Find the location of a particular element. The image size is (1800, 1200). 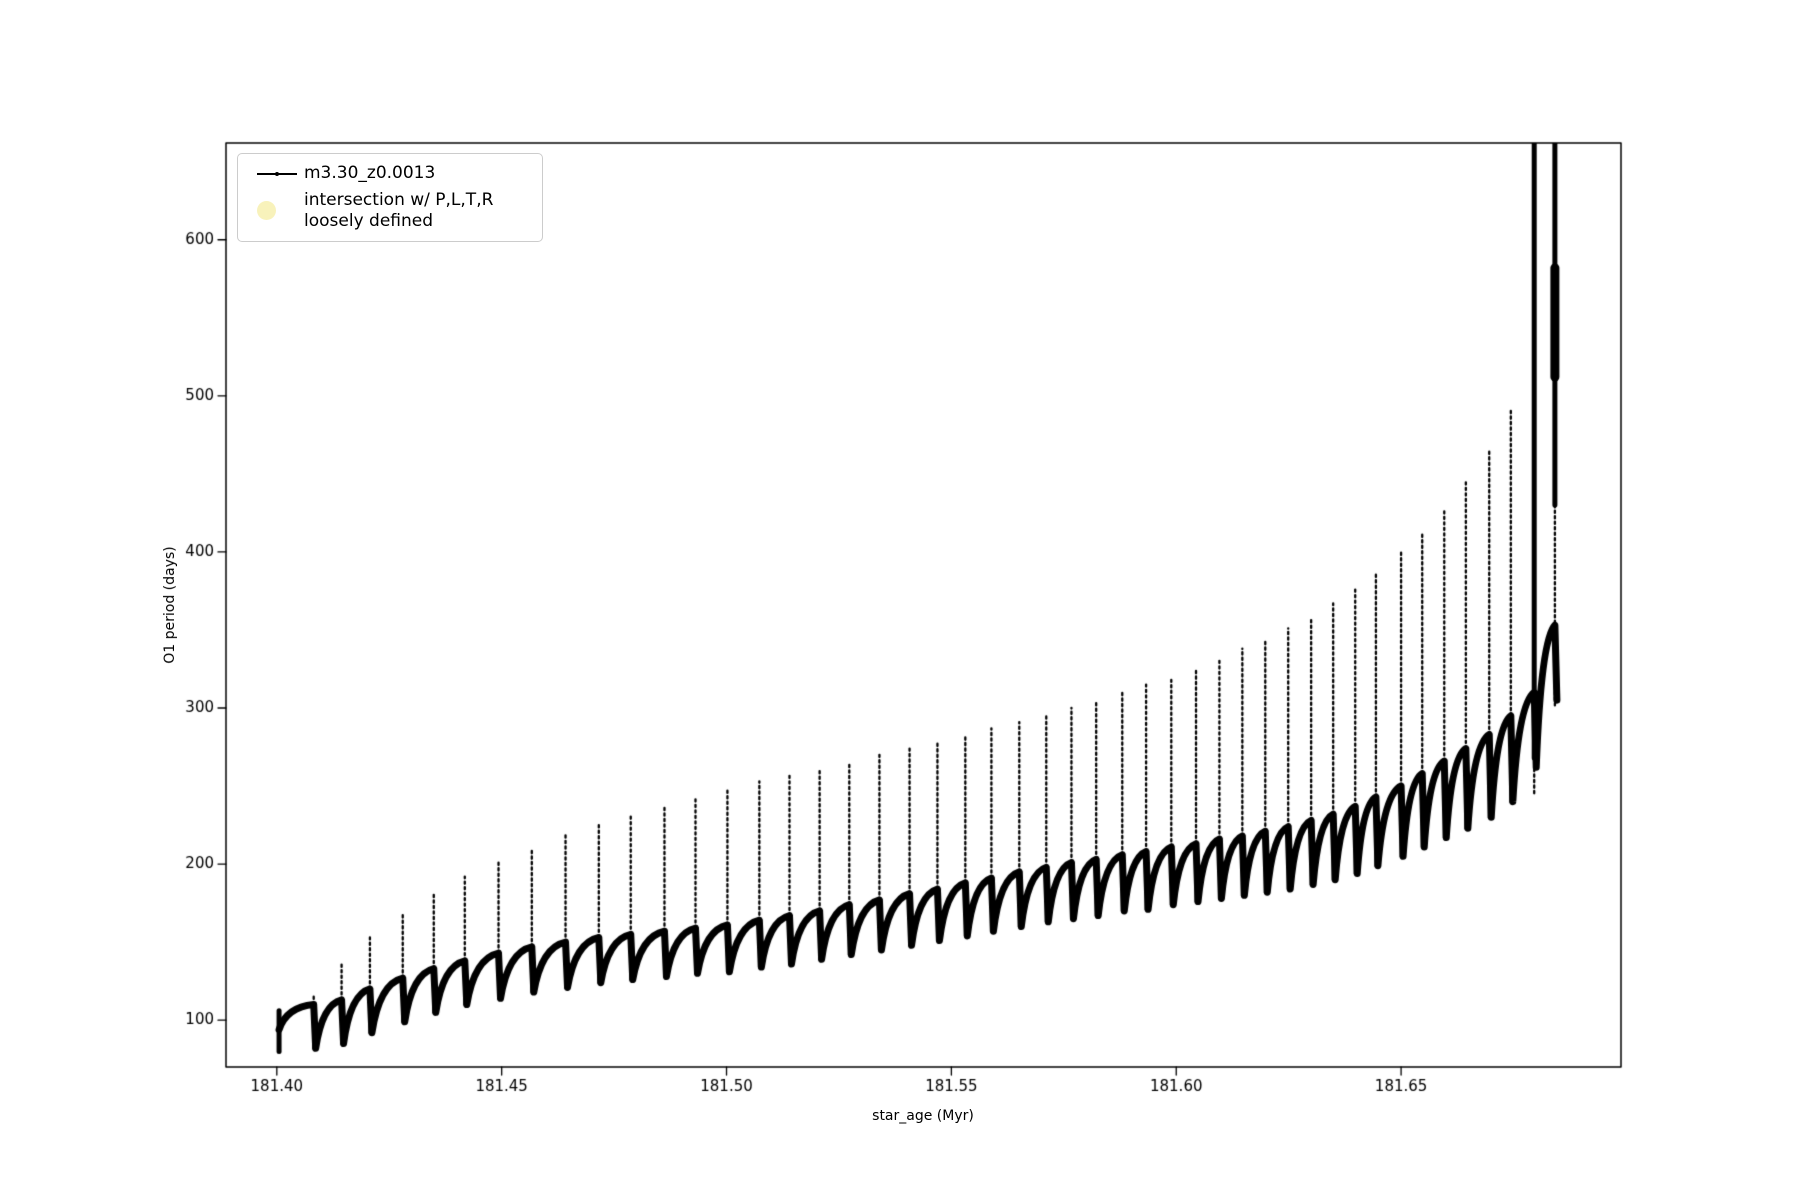

legend-intersection-label: intersection w/ P,L,T,R loosely defined is located at coordinates (399, 210).